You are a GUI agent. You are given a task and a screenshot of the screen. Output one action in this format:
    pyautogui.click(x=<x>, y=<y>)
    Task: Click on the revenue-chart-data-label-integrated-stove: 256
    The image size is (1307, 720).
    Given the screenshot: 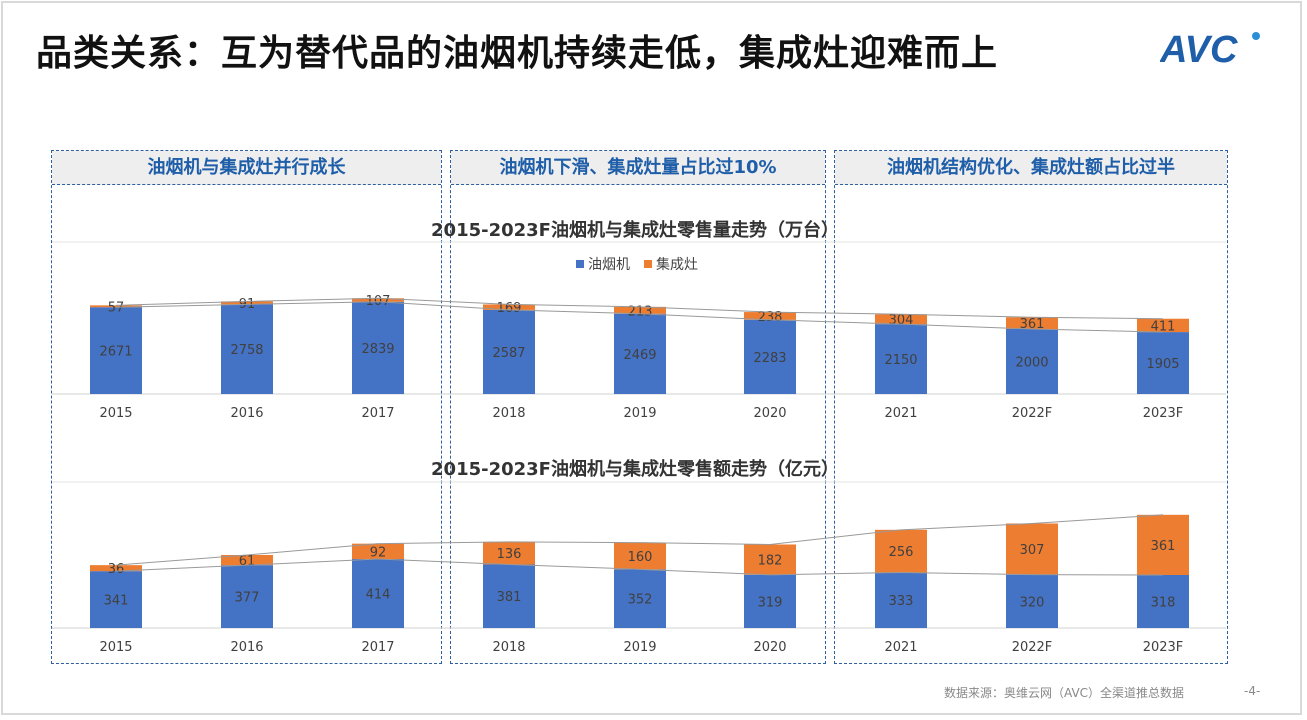 What is the action you would take?
    pyautogui.click(x=901, y=552)
    